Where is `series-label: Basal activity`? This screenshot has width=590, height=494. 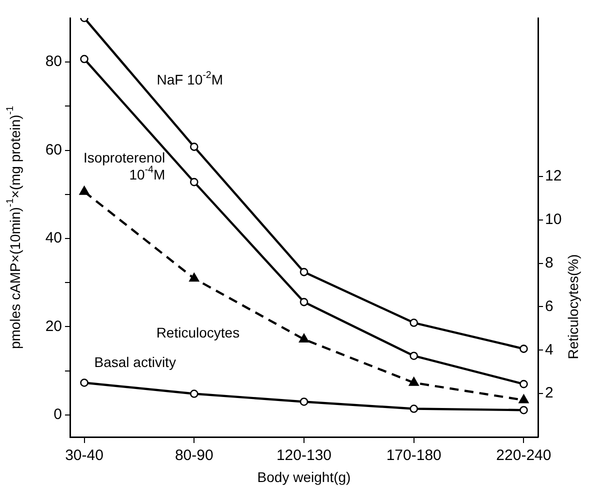
series-label: Basal activity is located at coordinates (135, 362).